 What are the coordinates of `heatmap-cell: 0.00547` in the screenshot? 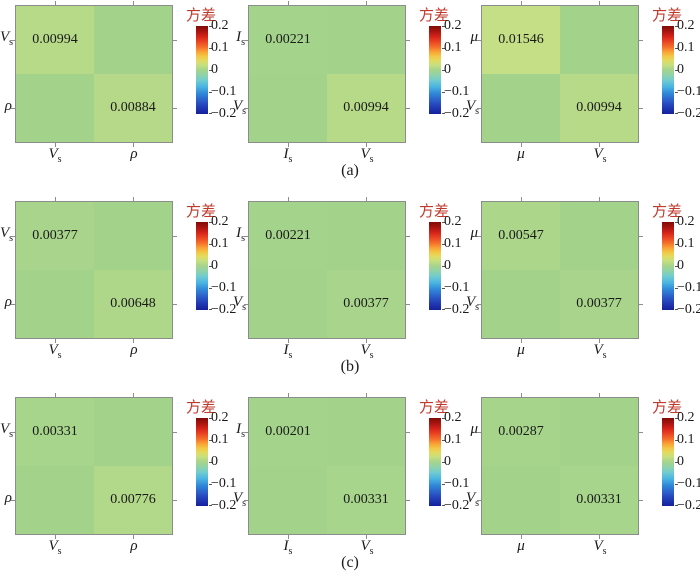 It's located at (521, 236).